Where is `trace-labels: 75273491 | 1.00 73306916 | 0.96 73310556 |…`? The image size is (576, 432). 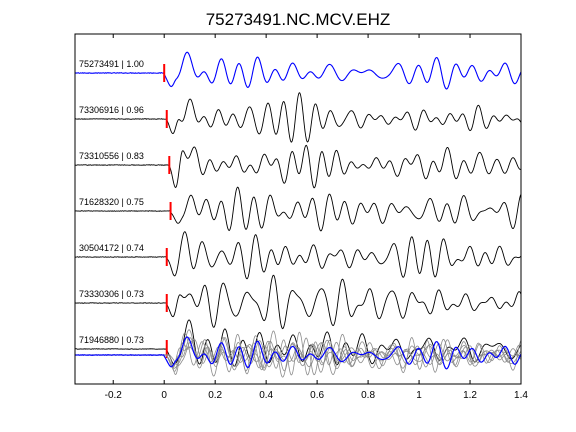
trace-labels: 75273491 | 1.00 73306916 | 0.96 73310556 |… is located at coordinates (111, 202).